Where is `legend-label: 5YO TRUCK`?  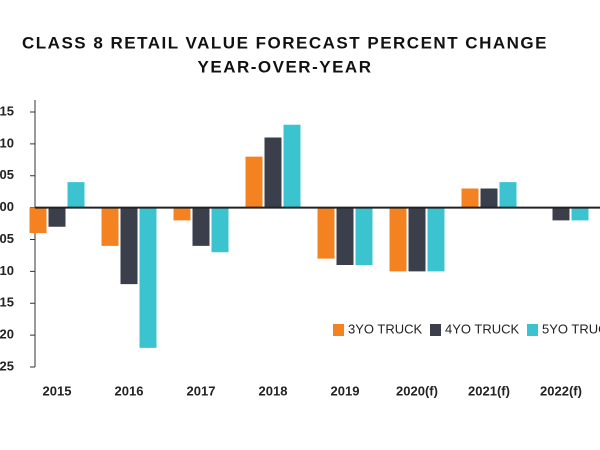
legend-label: 5YO TRUCK is located at coordinates (571, 328).